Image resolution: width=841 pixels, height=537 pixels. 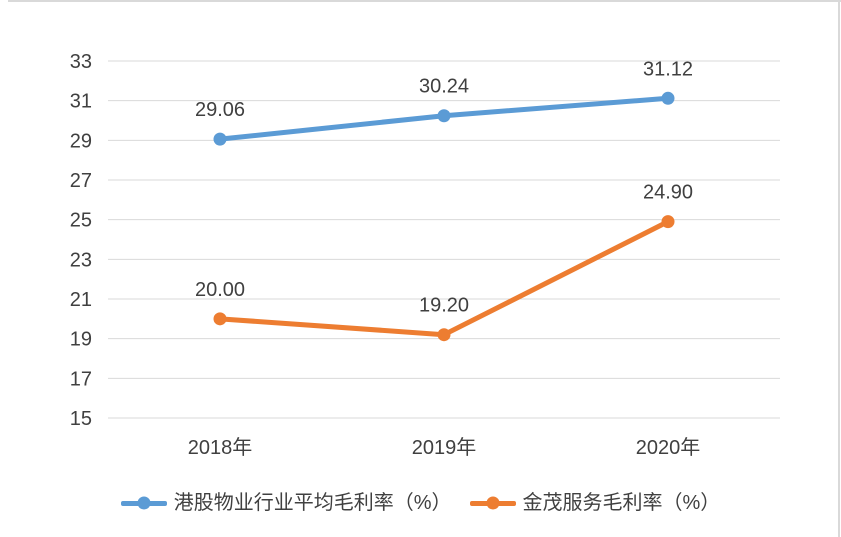 I want to click on legend-label-jinmao-service: 金茂服务毛利率（%）, so click(x=621, y=503).